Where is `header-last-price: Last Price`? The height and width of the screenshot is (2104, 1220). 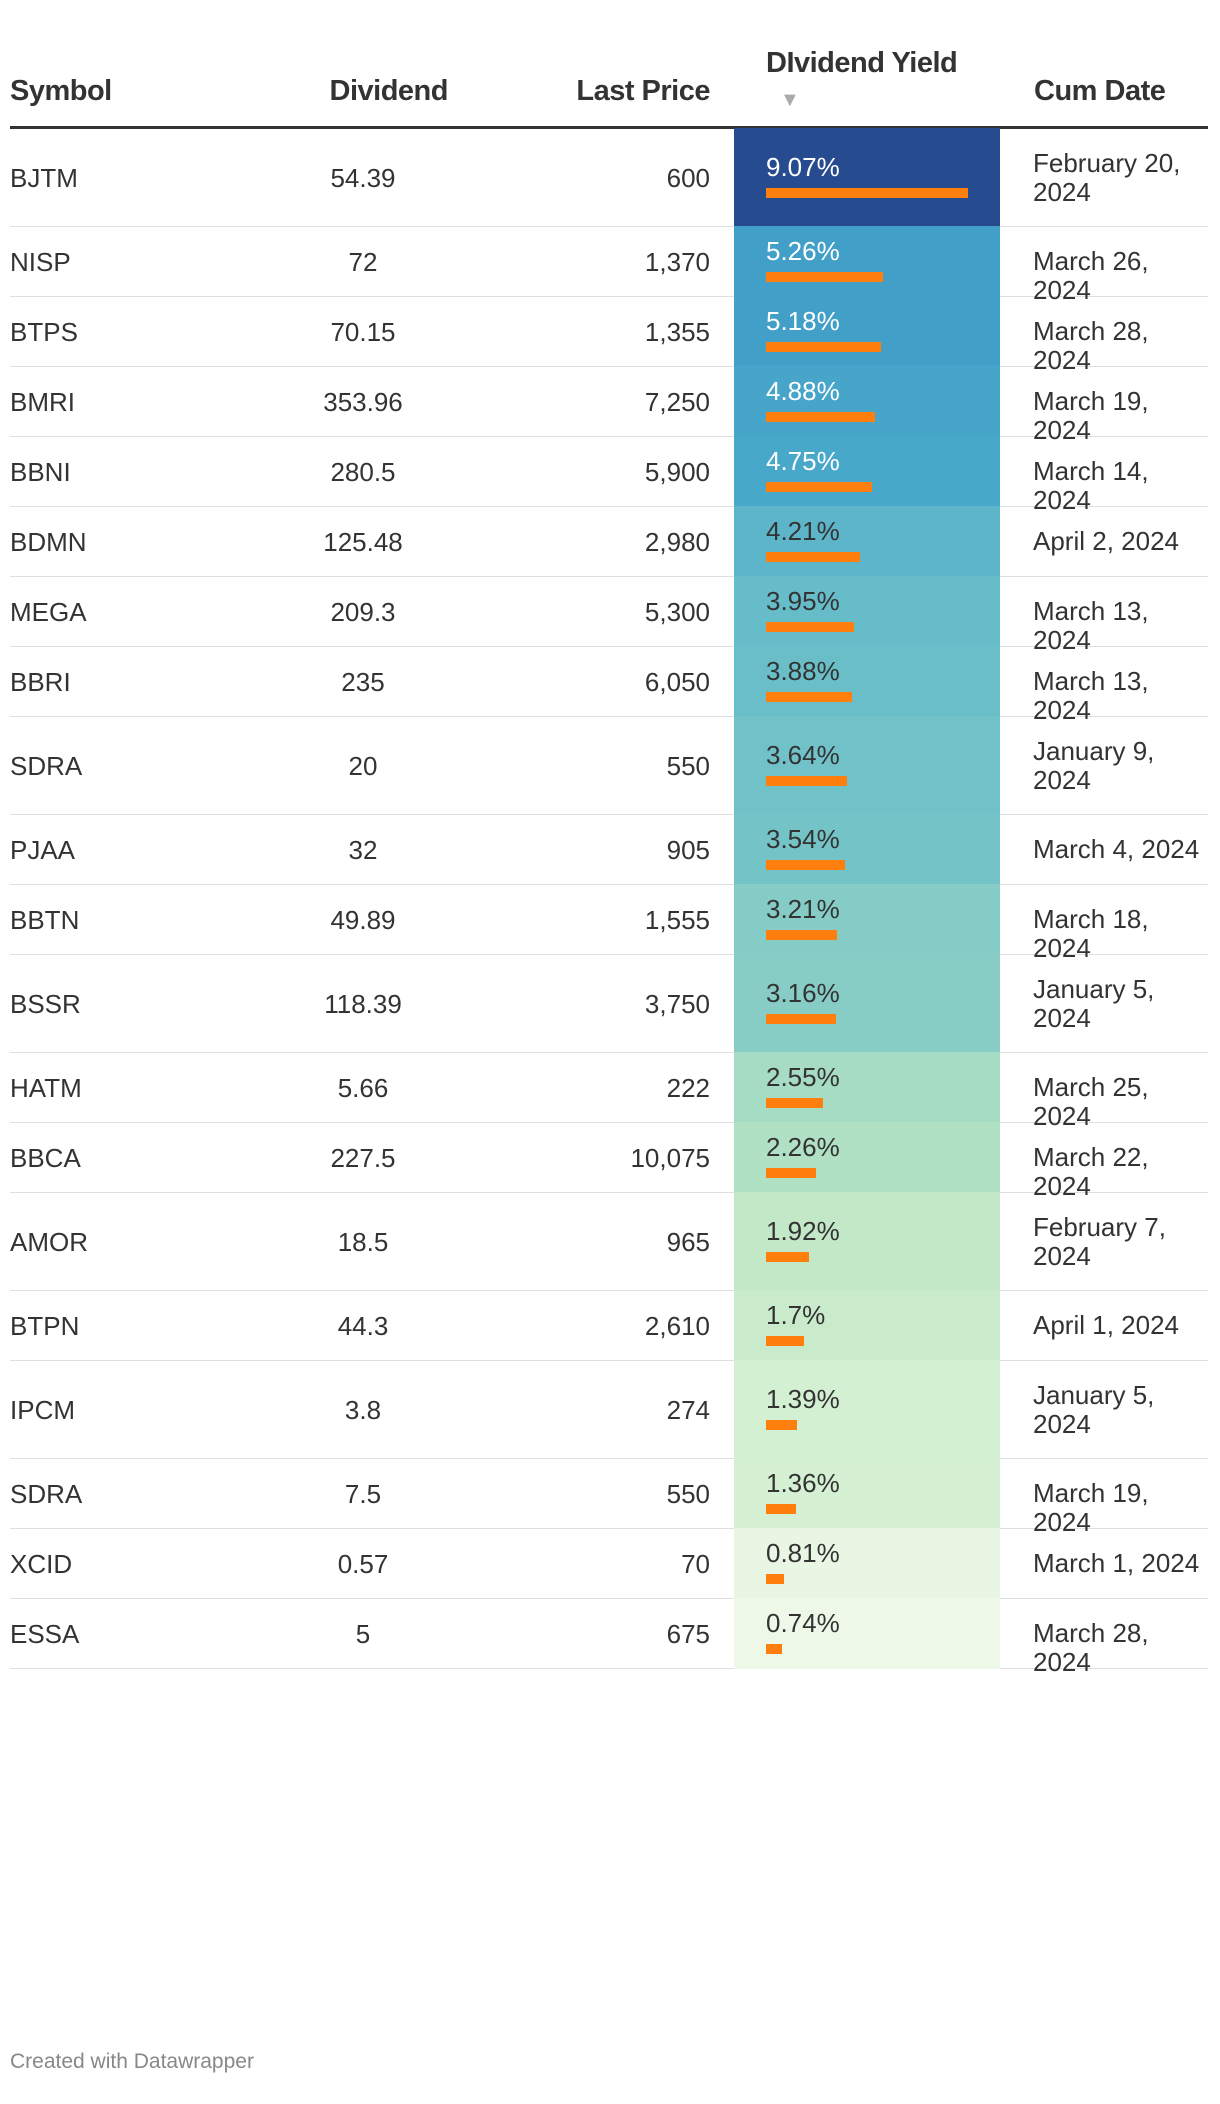 header-last-price: Last Price is located at coordinates (643, 91).